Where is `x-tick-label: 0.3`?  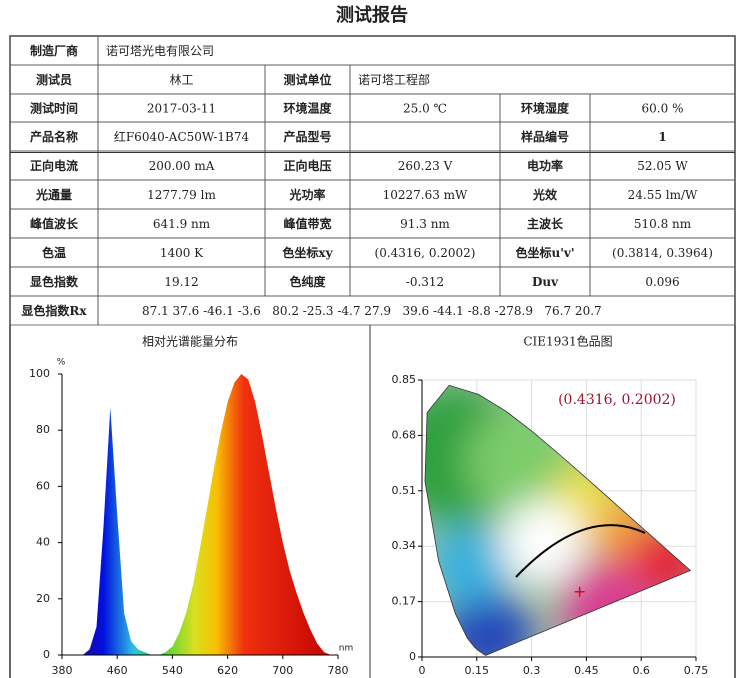 x-tick-label: 0.3 is located at coordinates (532, 670).